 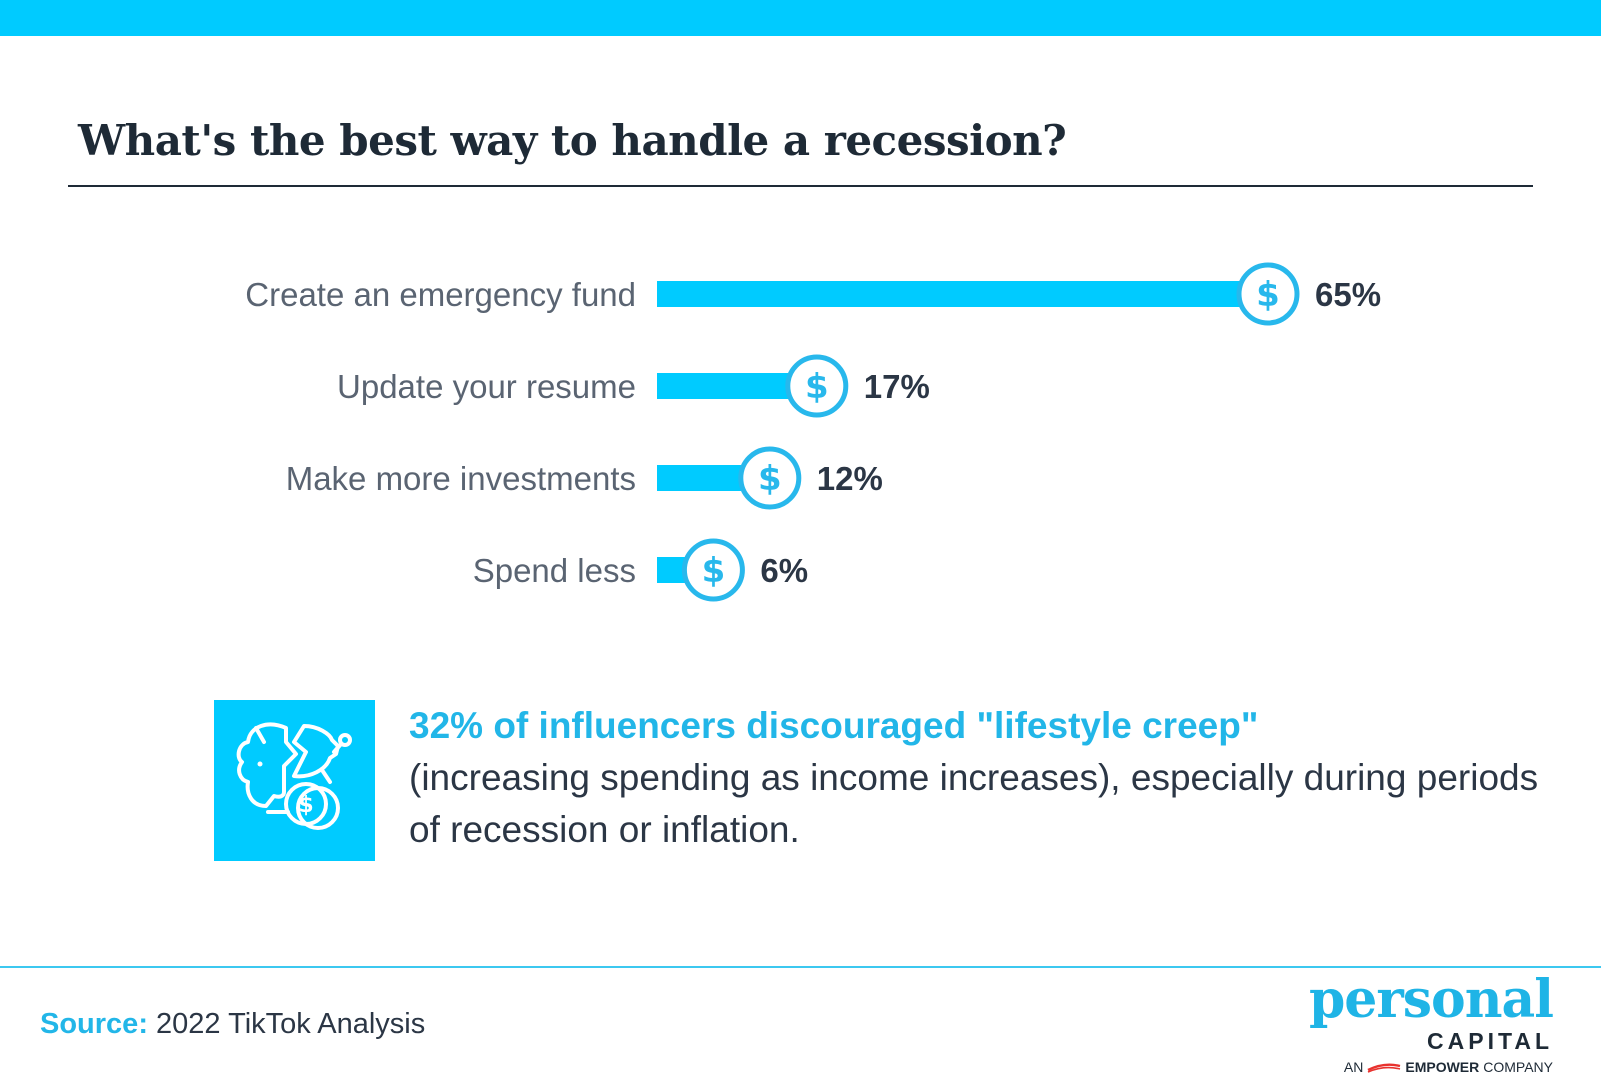 I want to click on footer-divider, so click(x=800, y=967).